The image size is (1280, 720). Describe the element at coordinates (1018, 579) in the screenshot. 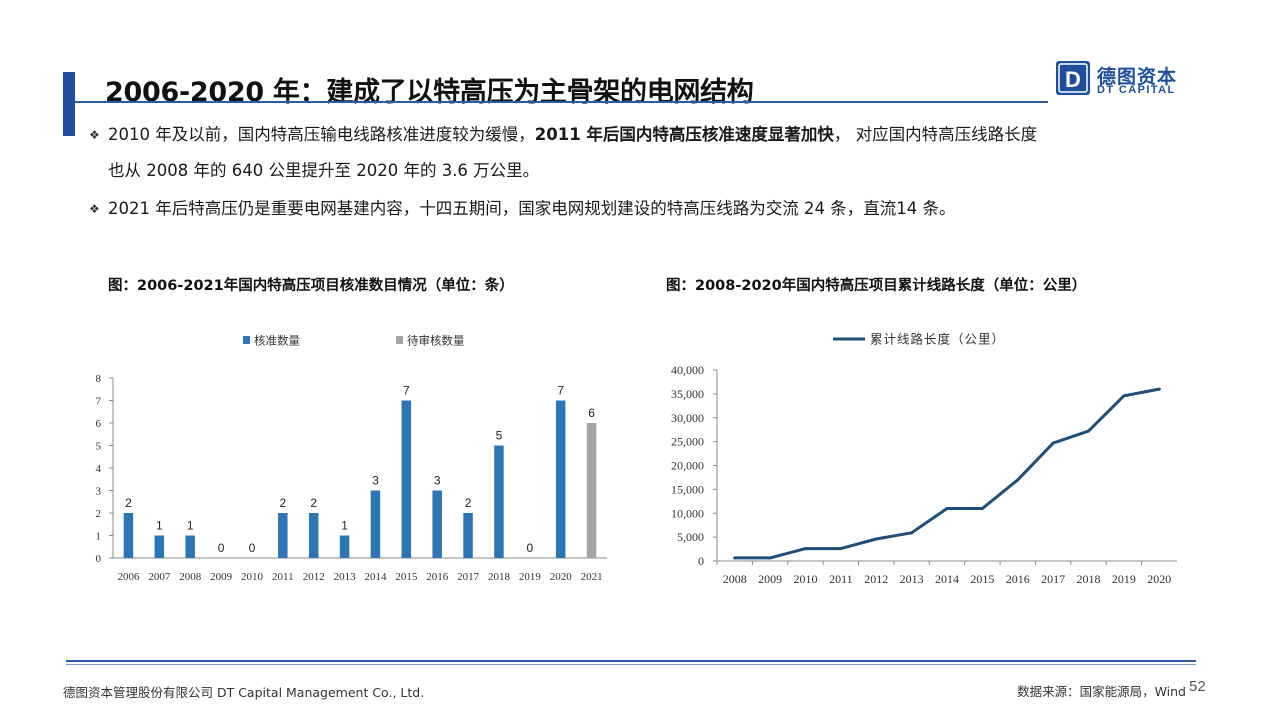

I see `line-x-tick-label: 2016` at that location.